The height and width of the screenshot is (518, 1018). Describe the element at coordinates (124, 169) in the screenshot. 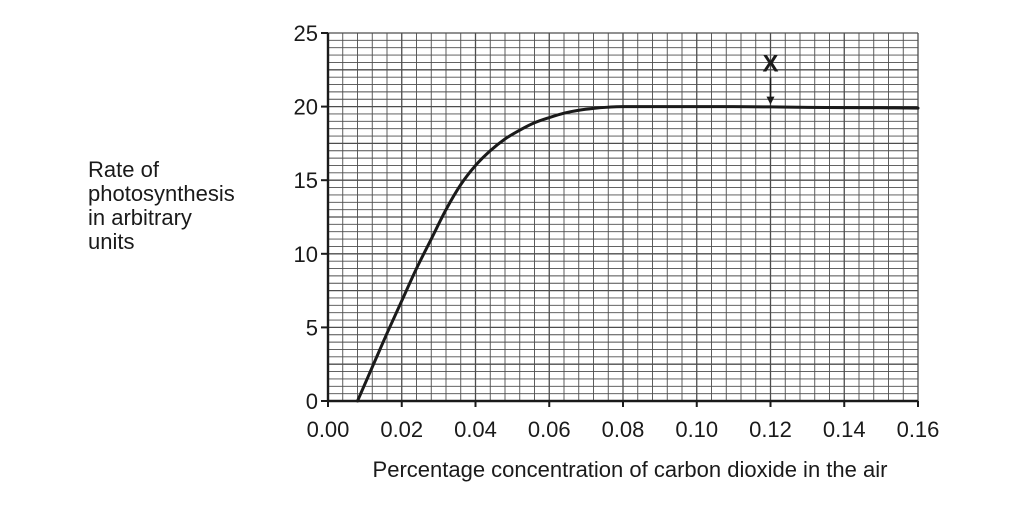

I see `y-axis-label-line: Rate of` at that location.